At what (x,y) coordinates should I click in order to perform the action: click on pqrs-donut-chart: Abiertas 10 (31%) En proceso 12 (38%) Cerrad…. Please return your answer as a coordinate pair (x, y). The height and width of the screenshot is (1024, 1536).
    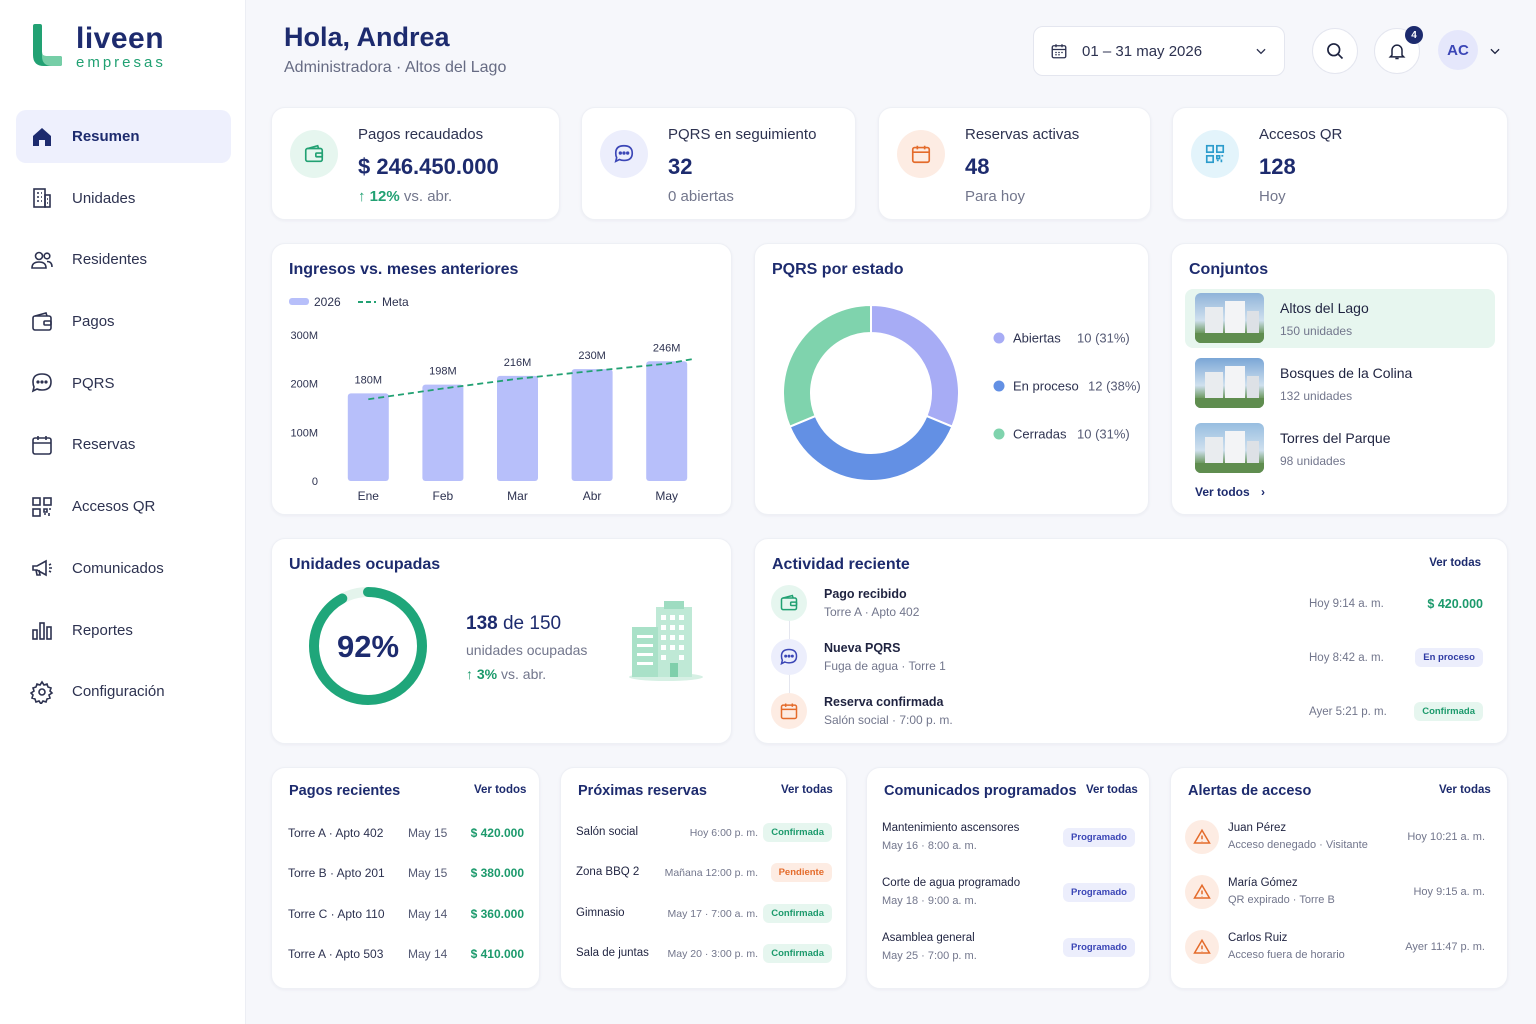
    Looking at the image, I should click on (961, 392).